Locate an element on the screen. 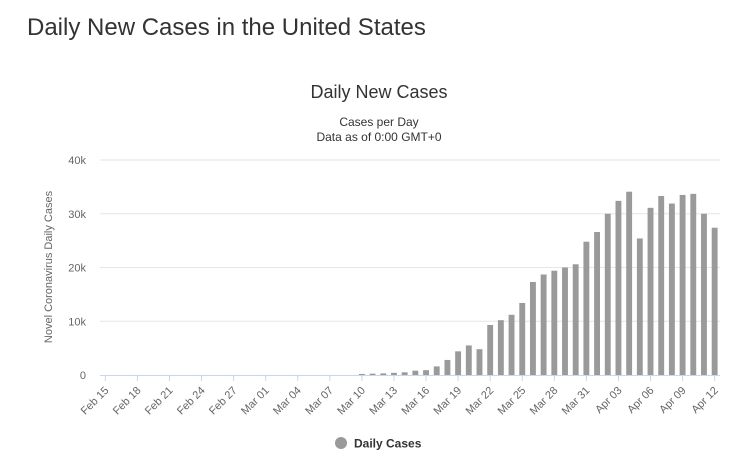 This screenshot has height=464, width=730. x-tick-label: Mar 25 is located at coordinates (512, 401).